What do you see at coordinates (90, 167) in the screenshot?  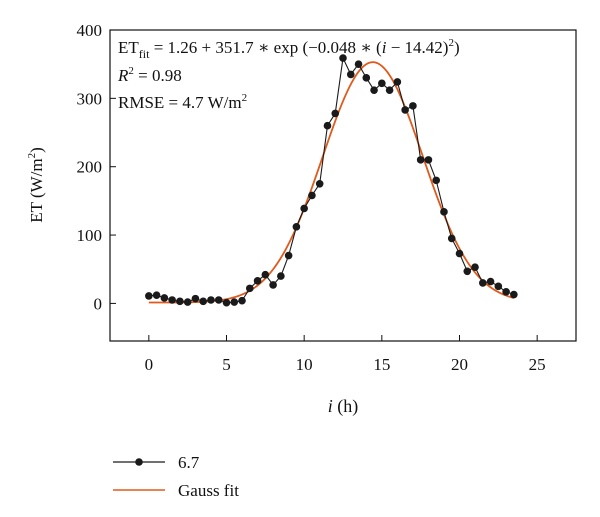 I see `y-tick-label: 200` at bounding box center [90, 167].